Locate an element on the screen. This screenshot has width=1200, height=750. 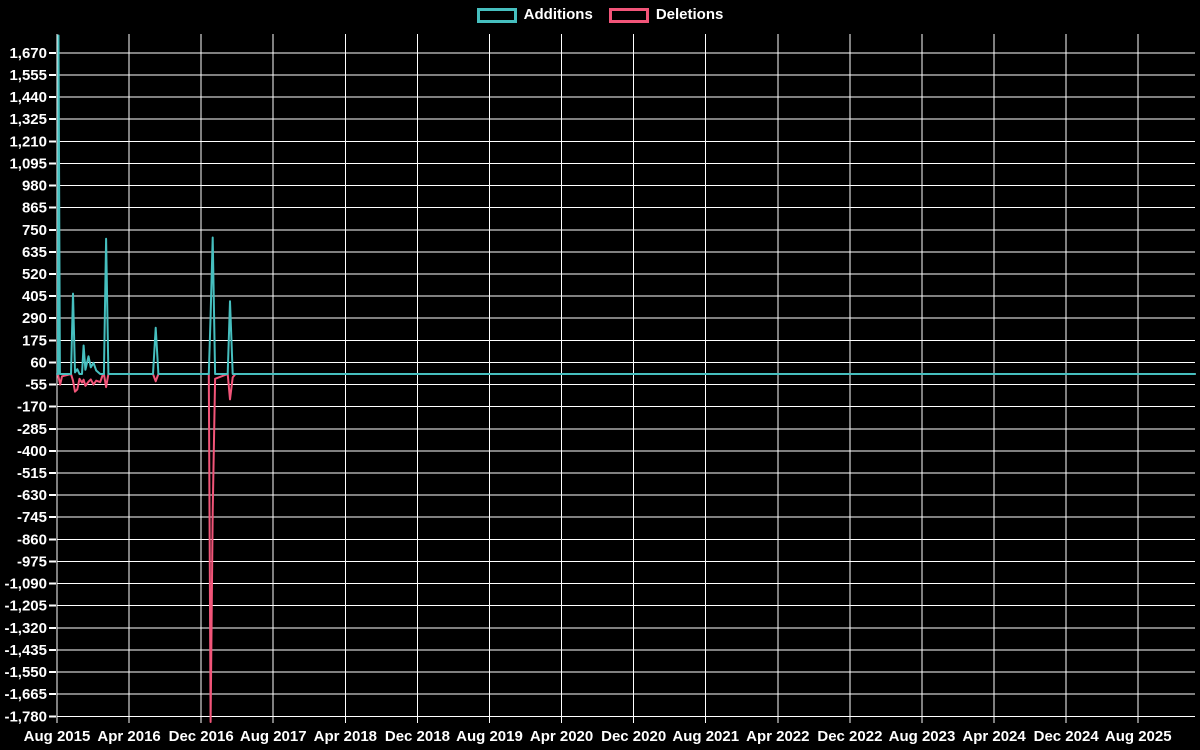
legend-item-deletions: Deletions is located at coordinates (666, 14).